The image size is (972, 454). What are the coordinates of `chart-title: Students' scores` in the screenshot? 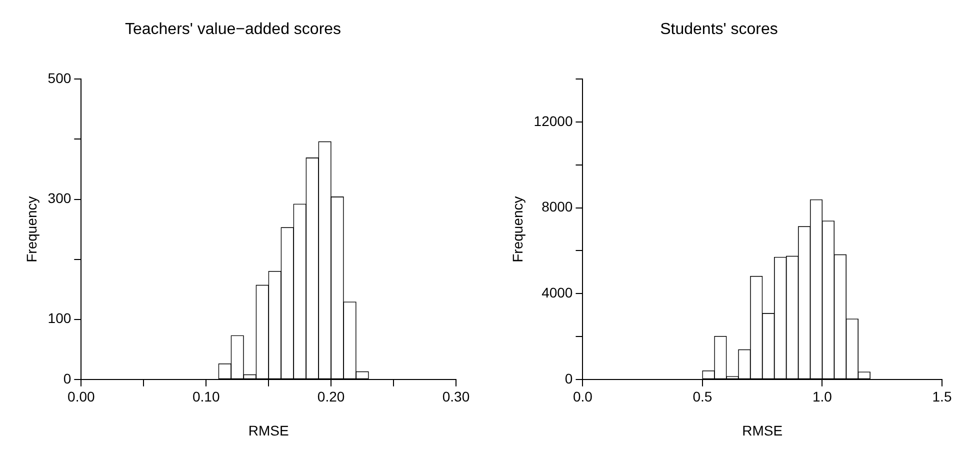 It's located at (719, 29).